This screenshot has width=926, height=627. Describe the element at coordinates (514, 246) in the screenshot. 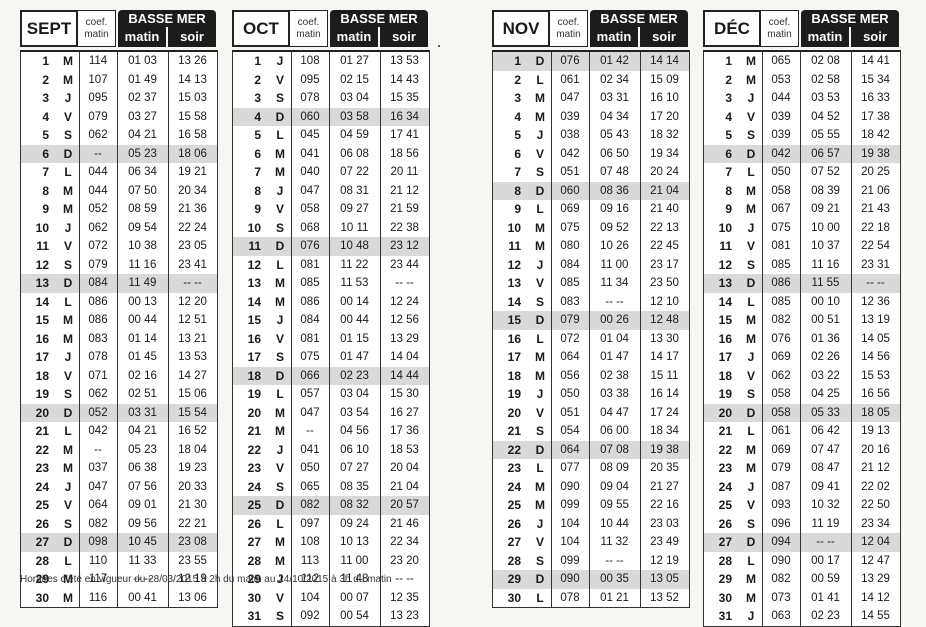

I see `day-number: 11` at that location.